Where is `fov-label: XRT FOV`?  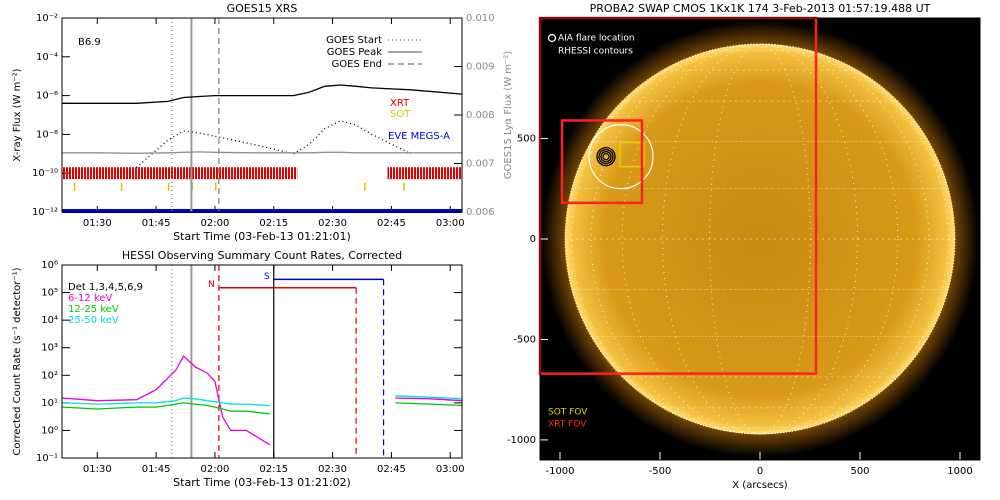
fov-label: XRT FOV is located at coordinates (567, 425).